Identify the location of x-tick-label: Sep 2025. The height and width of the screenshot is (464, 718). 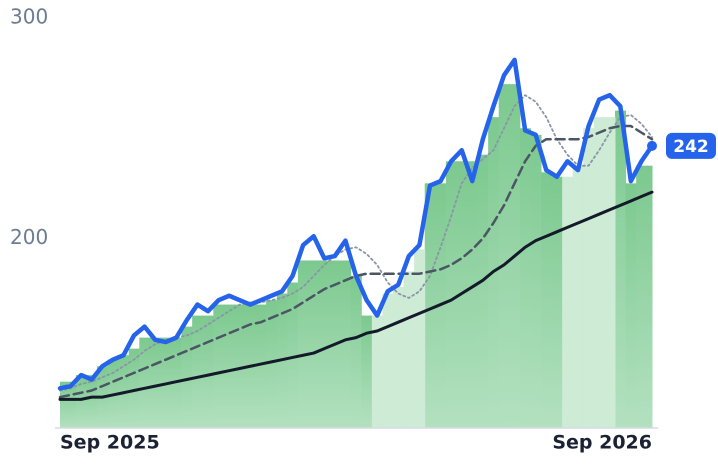
(110, 443).